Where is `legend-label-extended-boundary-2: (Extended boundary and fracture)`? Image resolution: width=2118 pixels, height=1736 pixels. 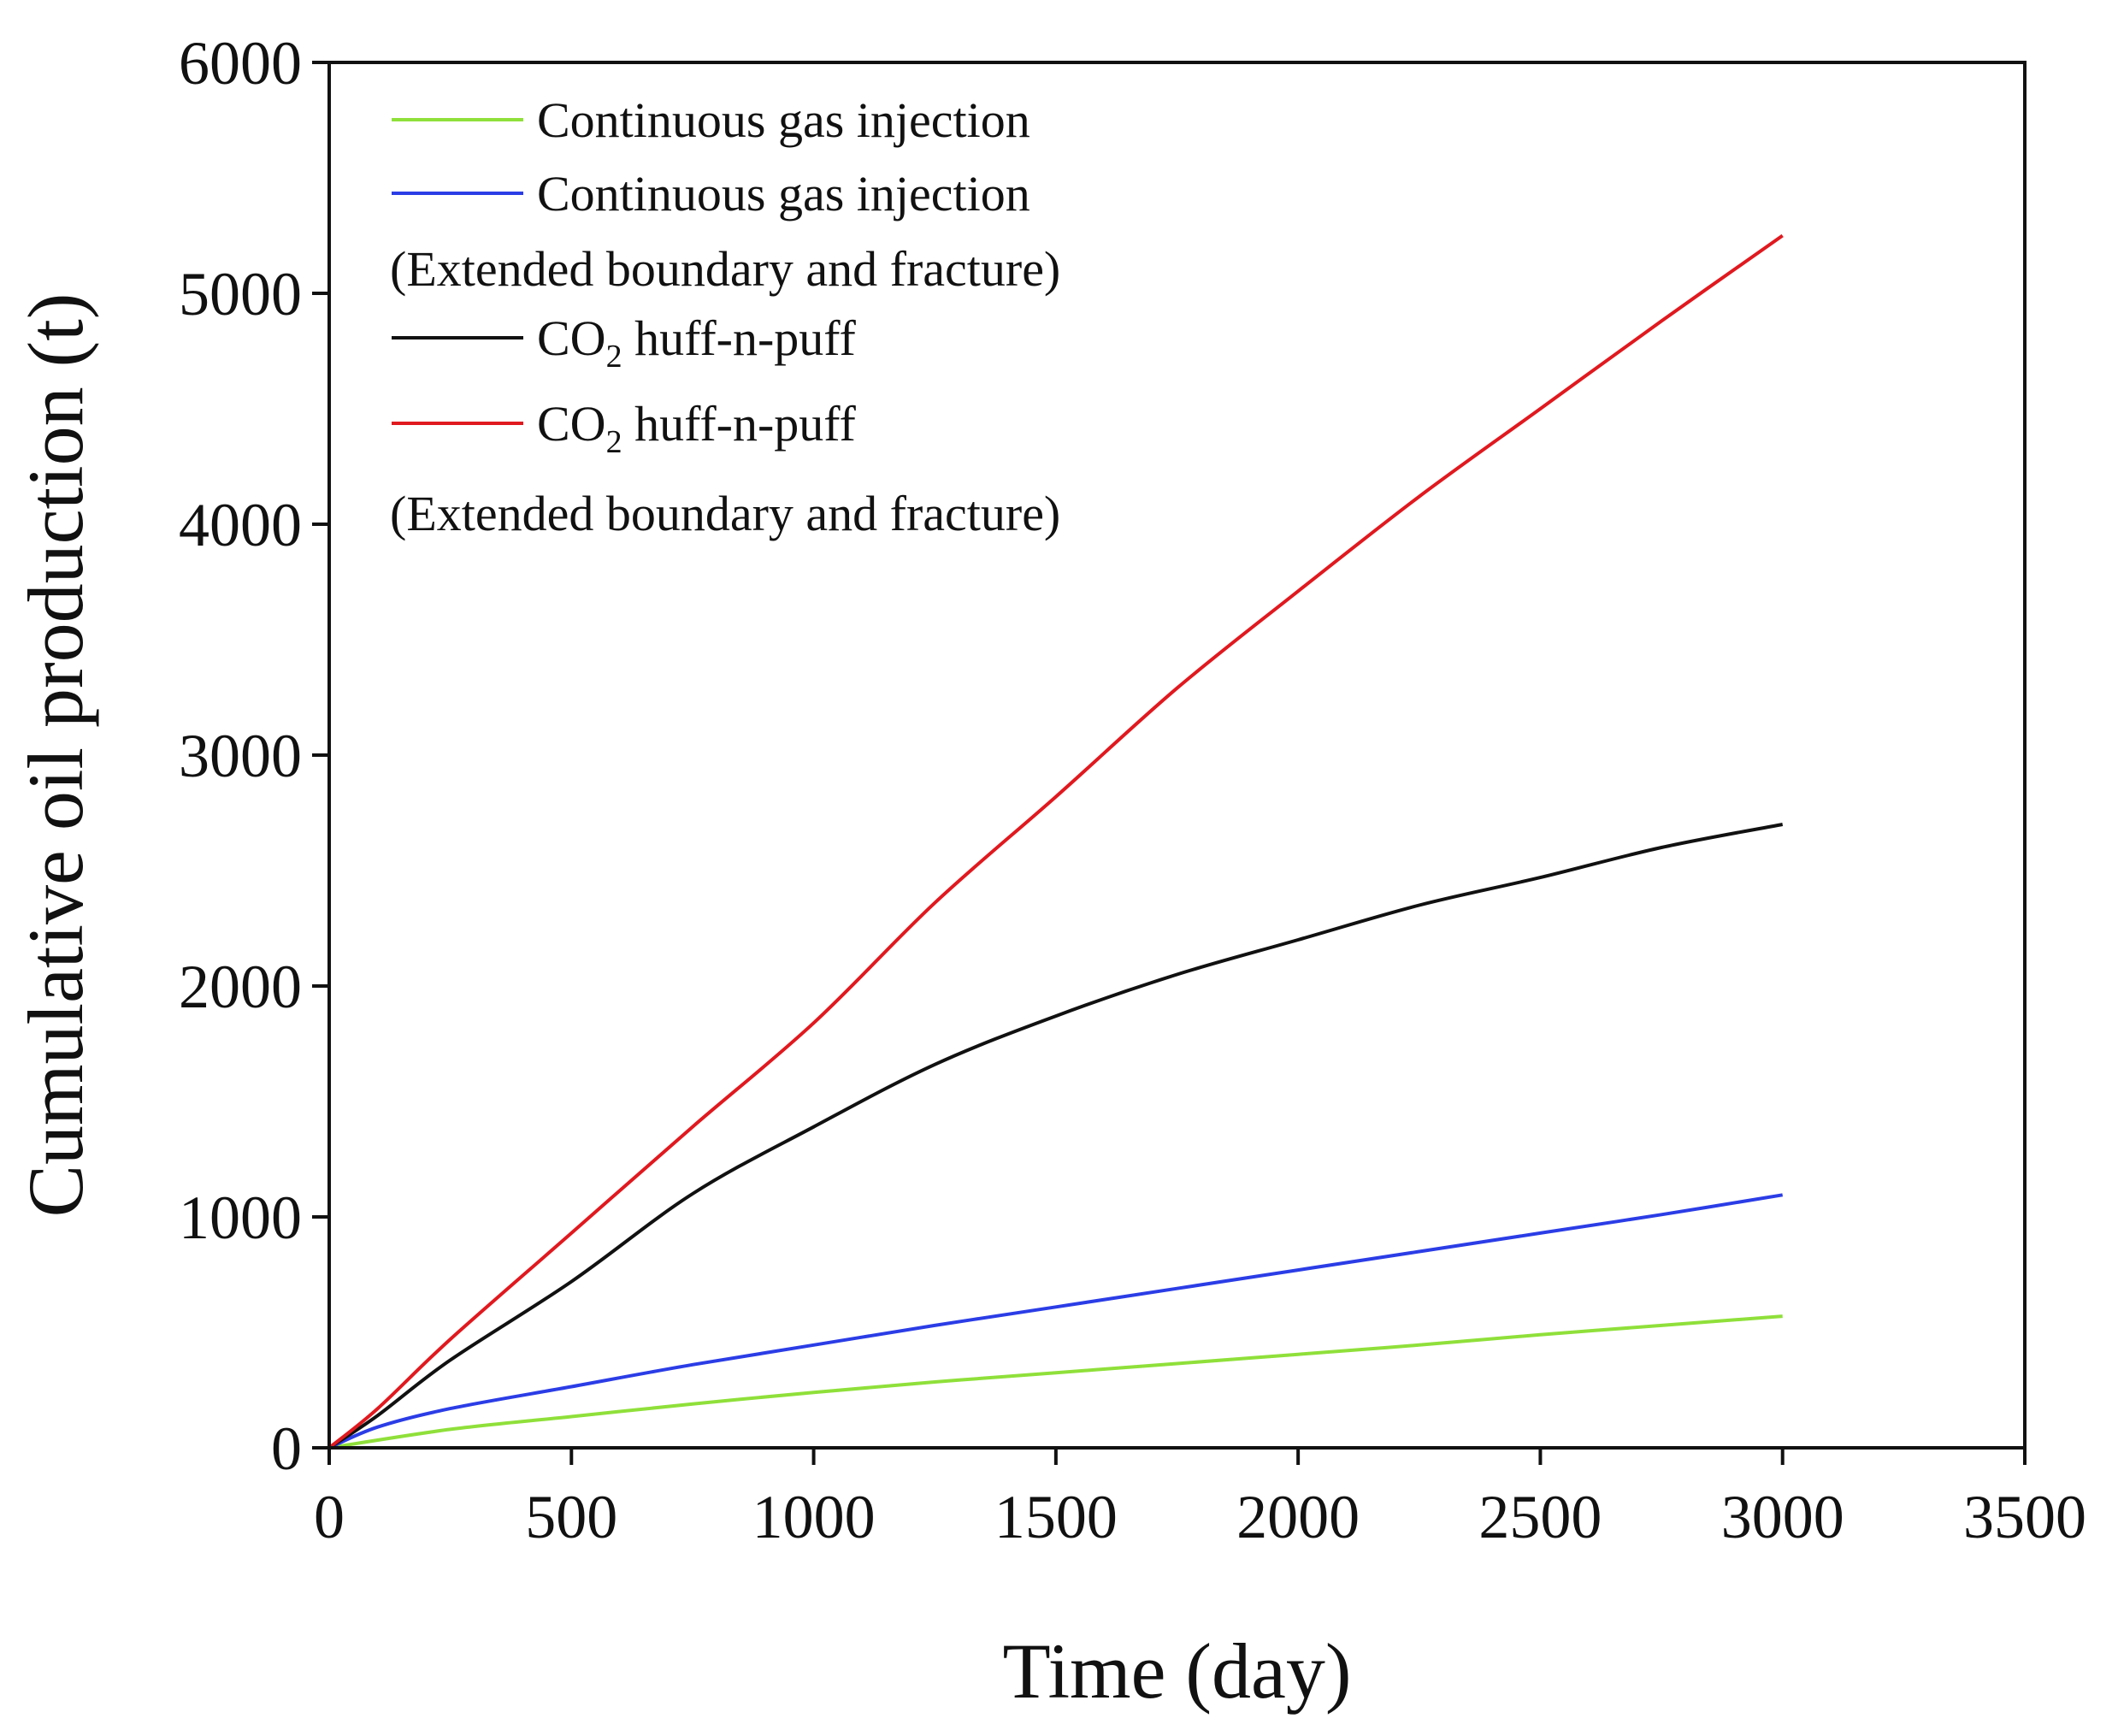
legend-label-extended-boundary-2: (Extended boundary and fracture) is located at coordinates (725, 513).